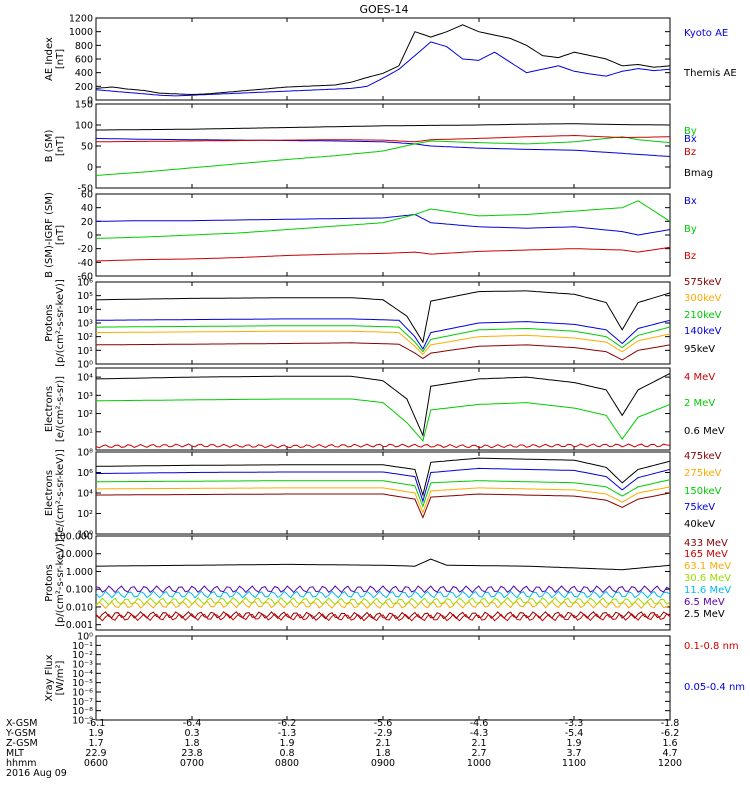 The image size is (750, 804). What do you see at coordinates (192, 763) in the screenshot?
I see `orbit-value: 0700` at bounding box center [192, 763].